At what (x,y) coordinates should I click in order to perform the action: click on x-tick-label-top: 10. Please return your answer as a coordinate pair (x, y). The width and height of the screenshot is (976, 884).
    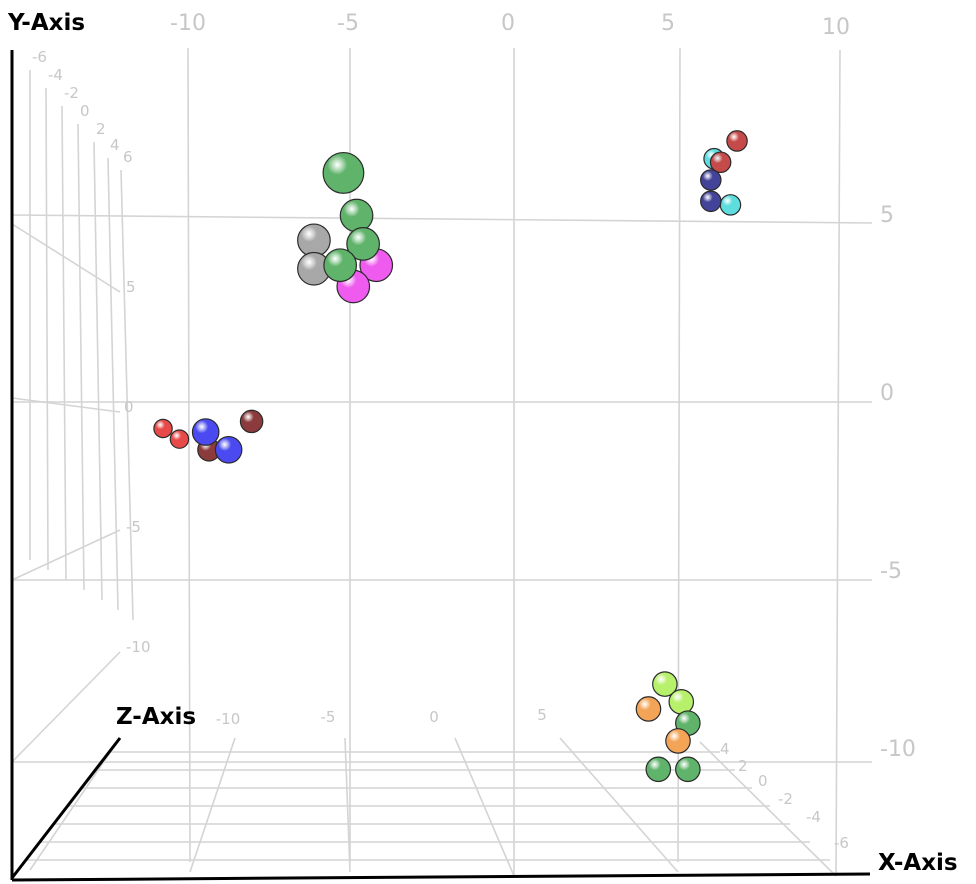
    Looking at the image, I should click on (836, 27).